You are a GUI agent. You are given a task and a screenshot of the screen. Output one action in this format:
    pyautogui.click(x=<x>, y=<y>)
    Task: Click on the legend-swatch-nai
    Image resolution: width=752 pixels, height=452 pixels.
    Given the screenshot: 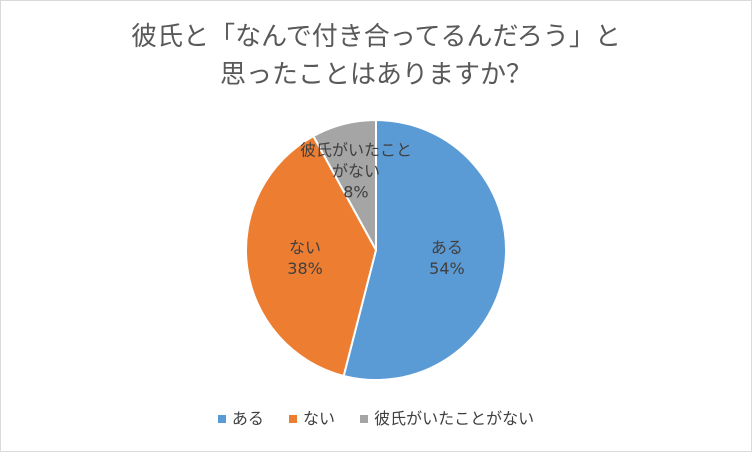 What is the action you would take?
    pyautogui.click(x=292, y=418)
    